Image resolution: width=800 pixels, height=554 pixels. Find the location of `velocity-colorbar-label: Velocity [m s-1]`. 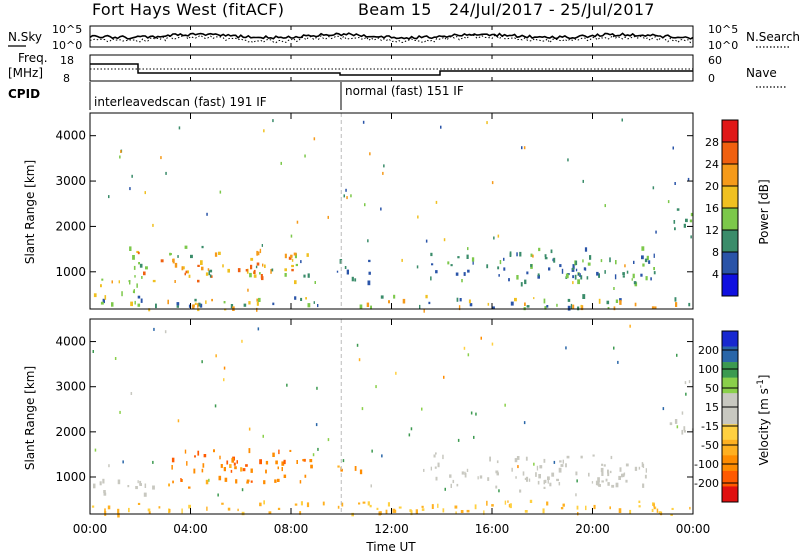

velocity-colorbar-label: Velocity [m s-1] is located at coordinates (763, 420).